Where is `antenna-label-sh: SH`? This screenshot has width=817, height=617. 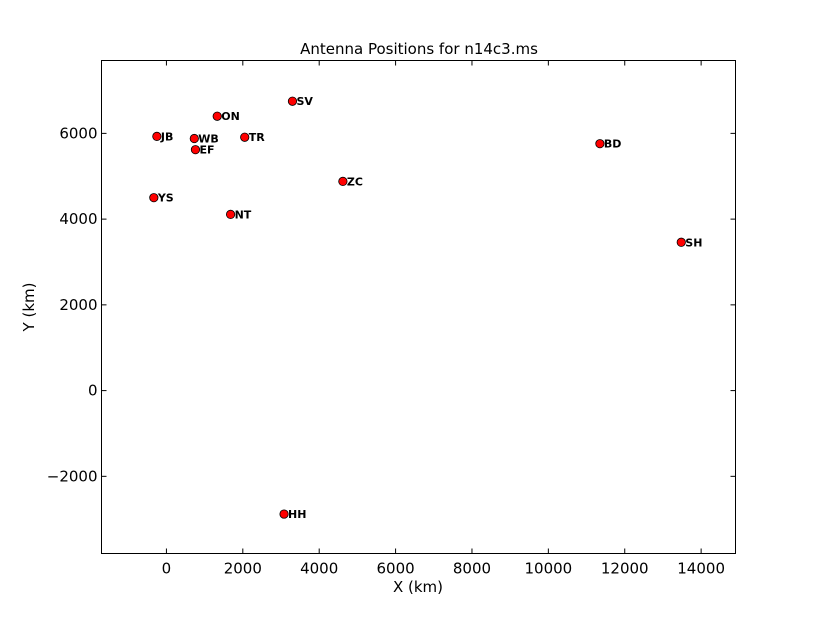 antenna-label-sh: SH is located at coordinates (693, 242).